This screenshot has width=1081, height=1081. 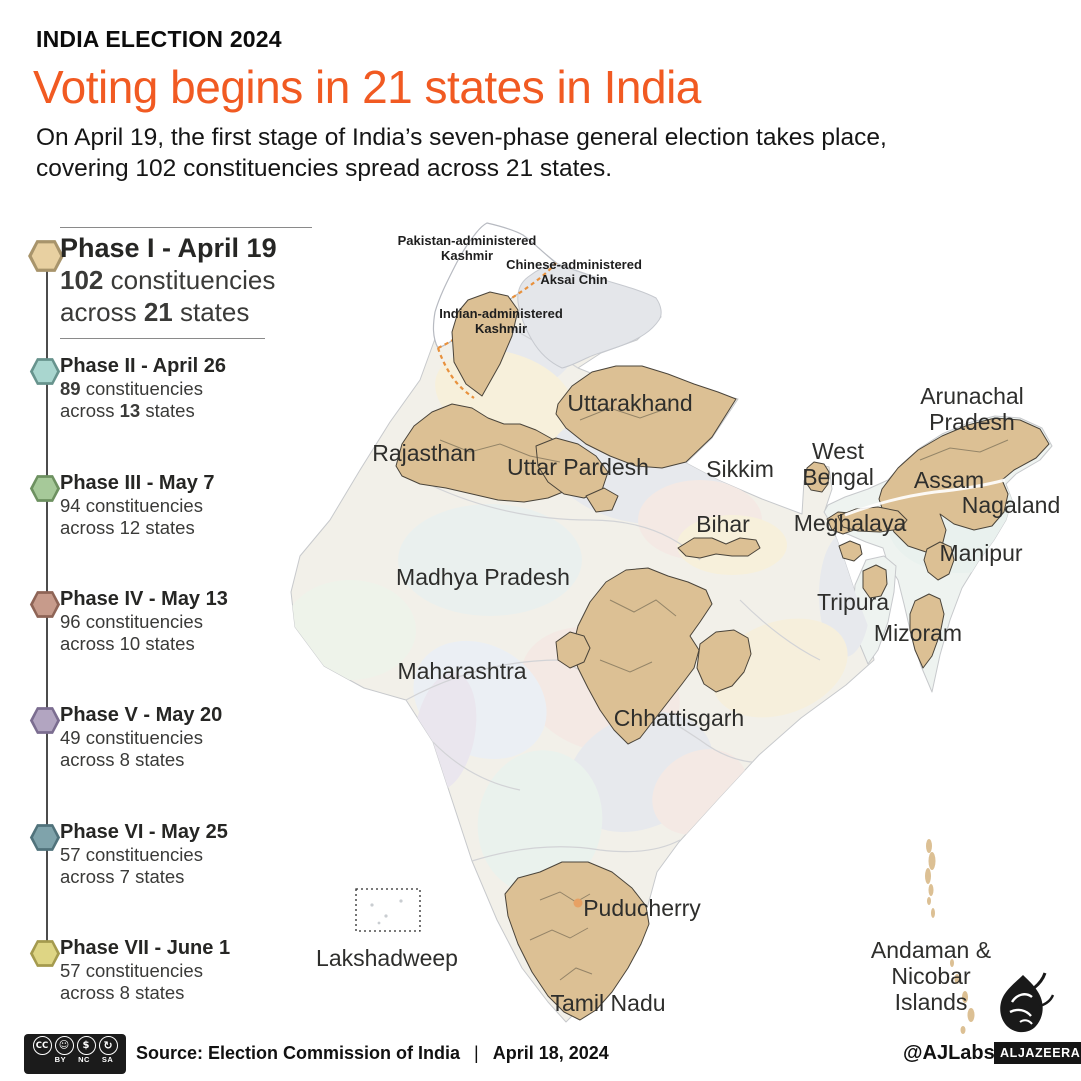 I want to click on cc-nc-icon: $, so click(x=86, y=1045).